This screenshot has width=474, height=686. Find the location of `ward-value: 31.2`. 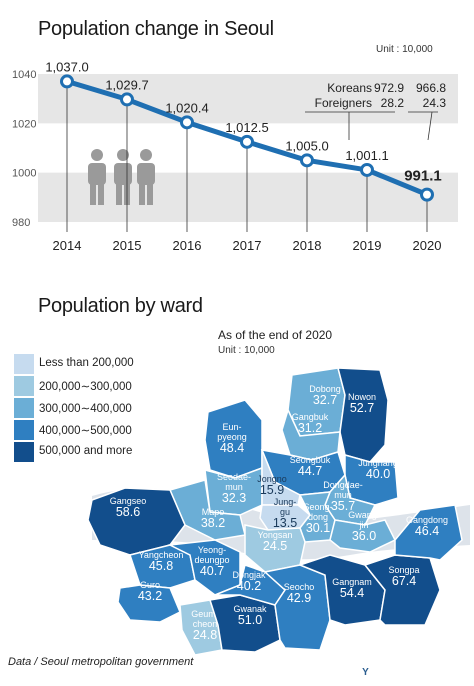

ward-value: 31.2 is located at coordinates (310, 428).